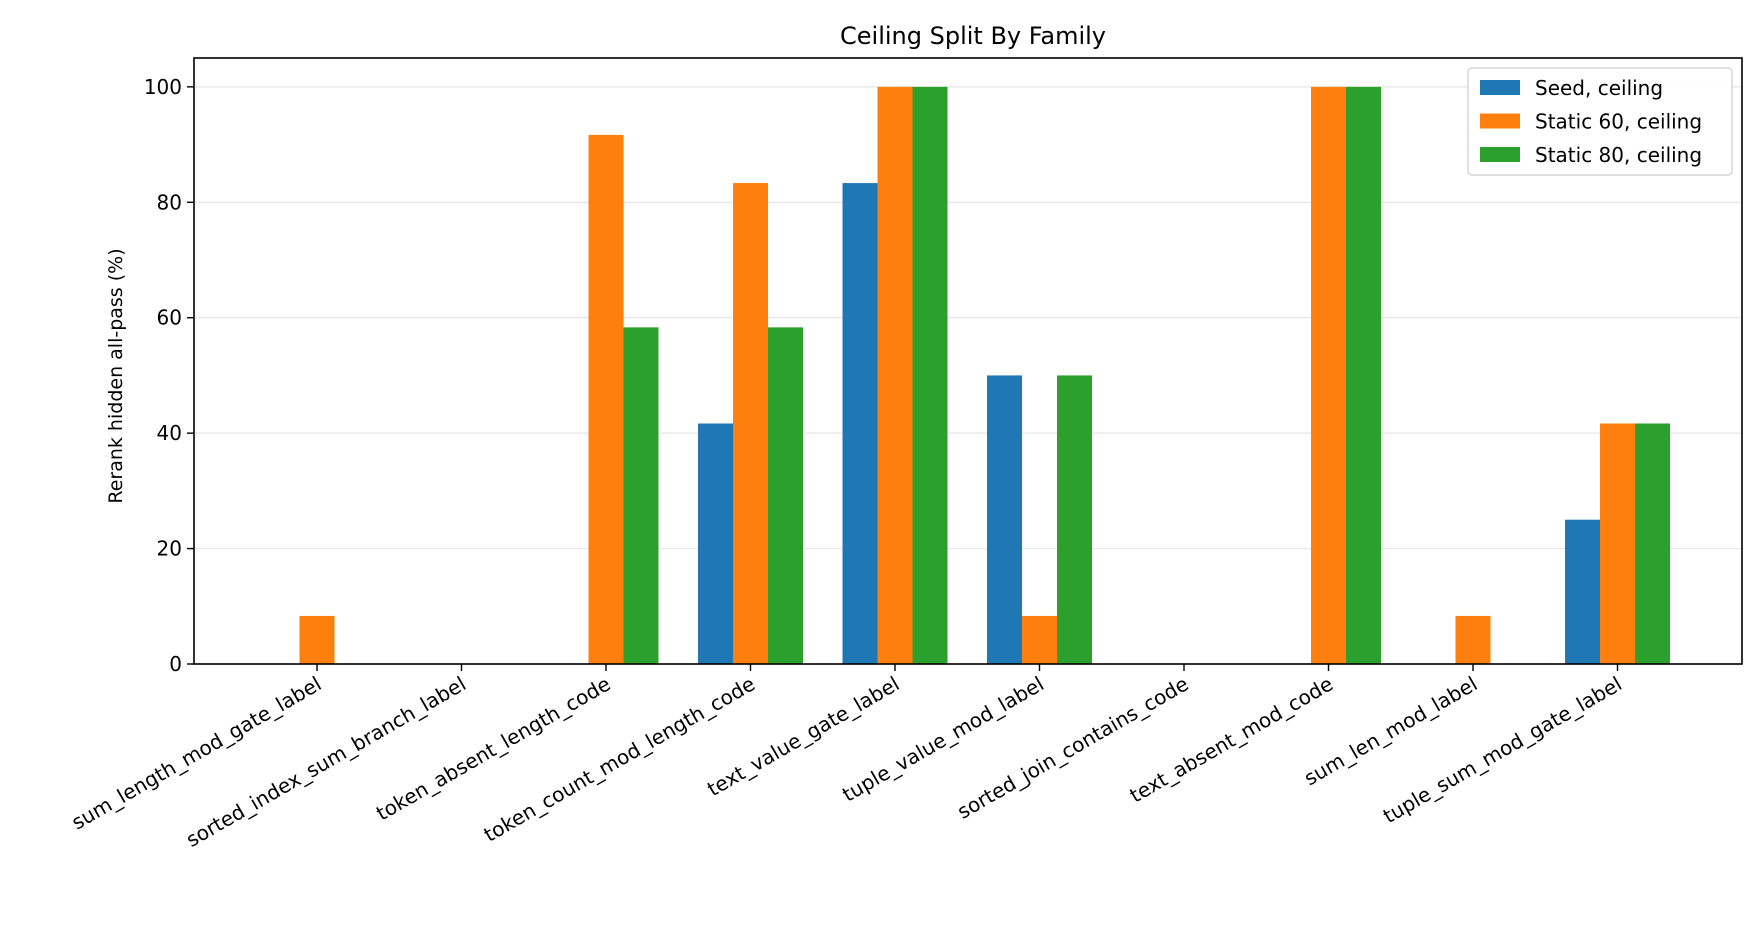 The height and width of the screenshot is (928, 1760). Describe the element at coordinates (169, 375) in the screenshot. I see `y-axis: 0 20 40 60 80 100` at that location.